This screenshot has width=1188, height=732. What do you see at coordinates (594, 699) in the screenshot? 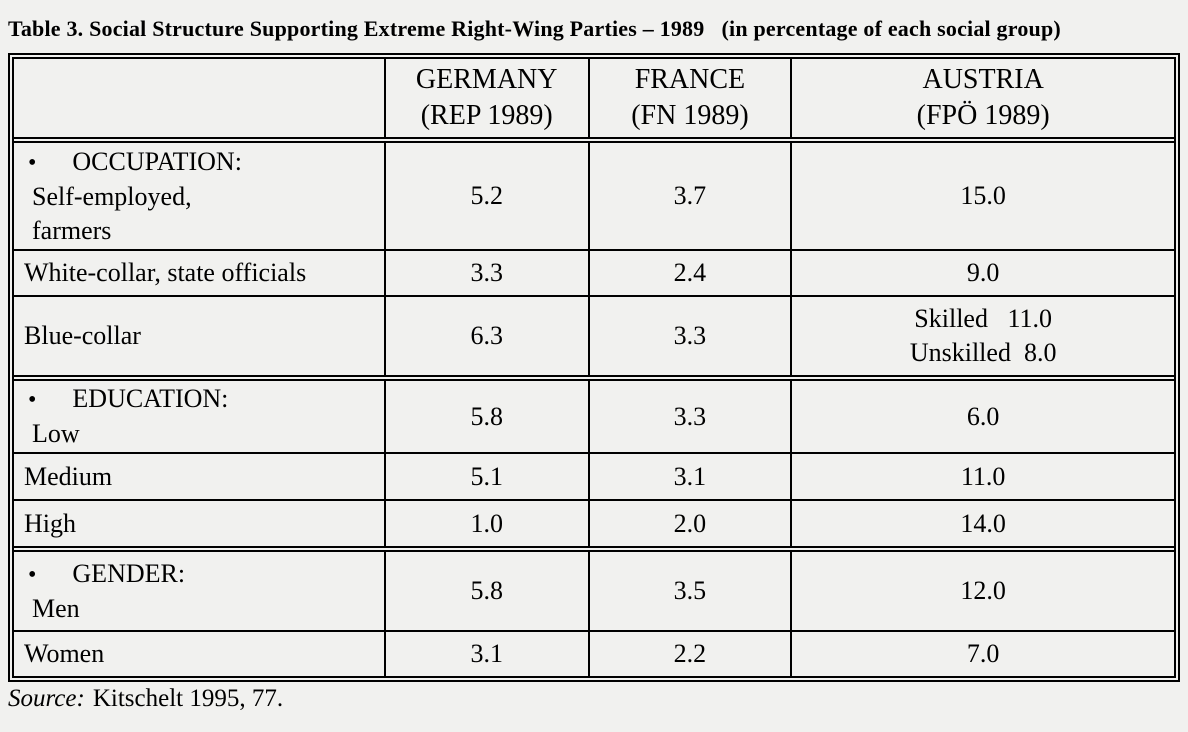
I see `source-note: Source: Kitschelt 1995, 77.` at bounding box center [594, 699].